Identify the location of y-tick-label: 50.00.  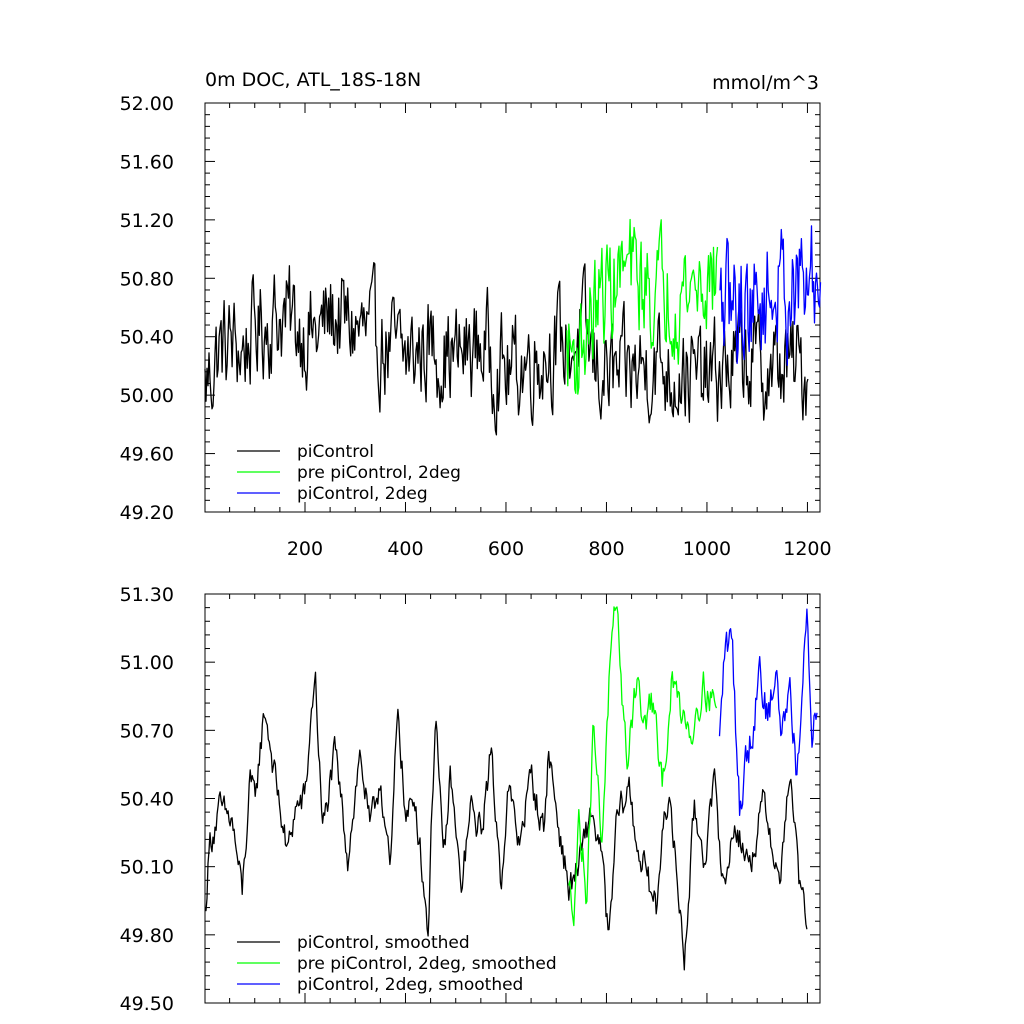
(147, 396).